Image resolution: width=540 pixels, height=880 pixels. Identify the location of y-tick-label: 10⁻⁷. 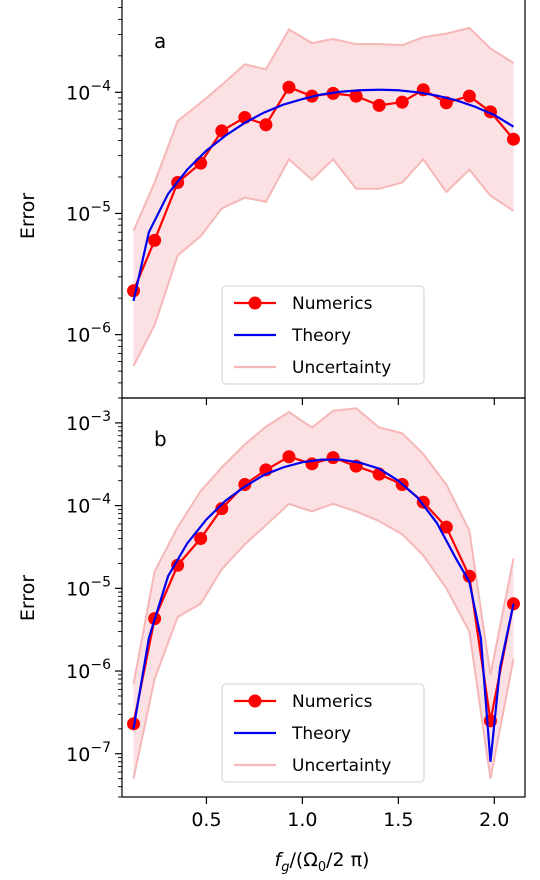
(88, 753).